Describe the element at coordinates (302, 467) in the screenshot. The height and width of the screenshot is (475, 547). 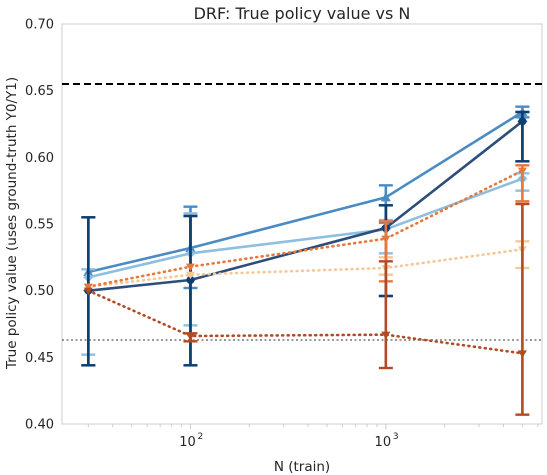
I see `x-axis-label: N (train)` at that location.